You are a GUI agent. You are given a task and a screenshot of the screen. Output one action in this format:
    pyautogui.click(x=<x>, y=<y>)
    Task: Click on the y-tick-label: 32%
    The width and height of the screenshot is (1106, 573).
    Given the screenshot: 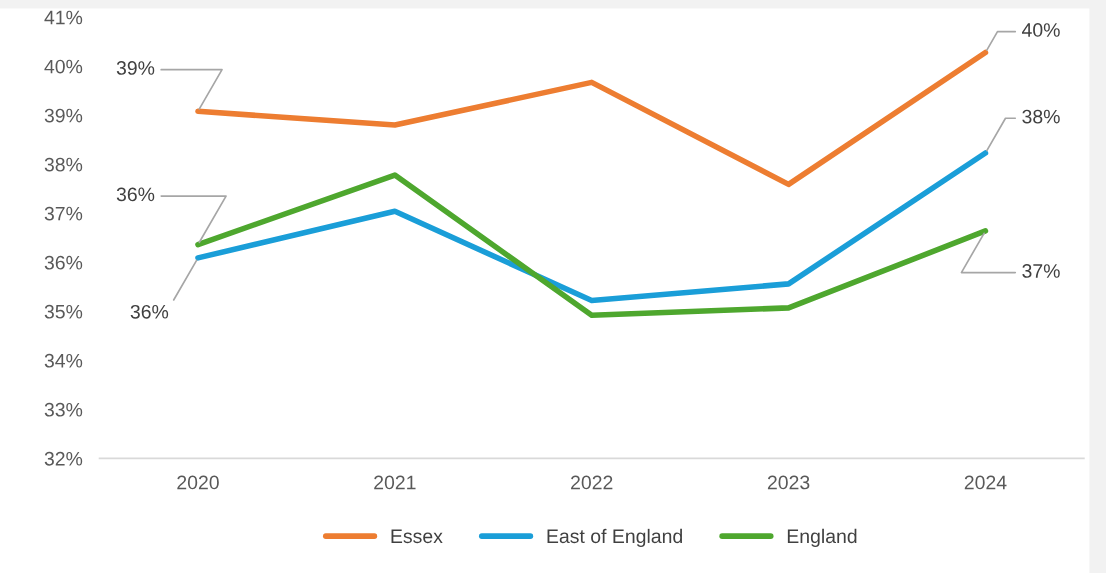 What is the action you would take?
    pyautogui.click(x=63, y=458)
    